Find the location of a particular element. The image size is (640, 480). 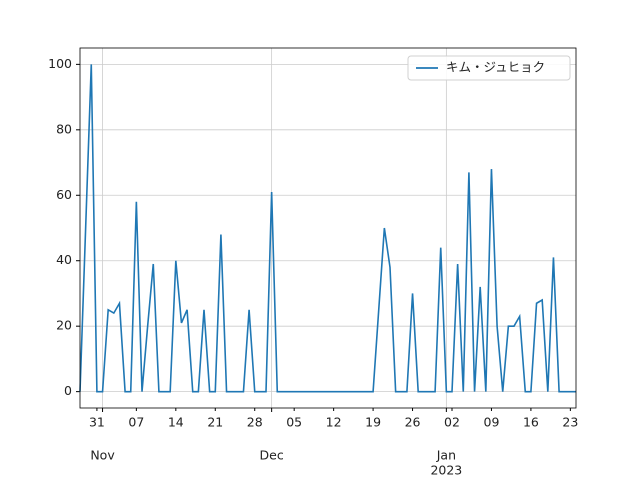

y-tick-label: 20 is located at coordinates (64, 325).